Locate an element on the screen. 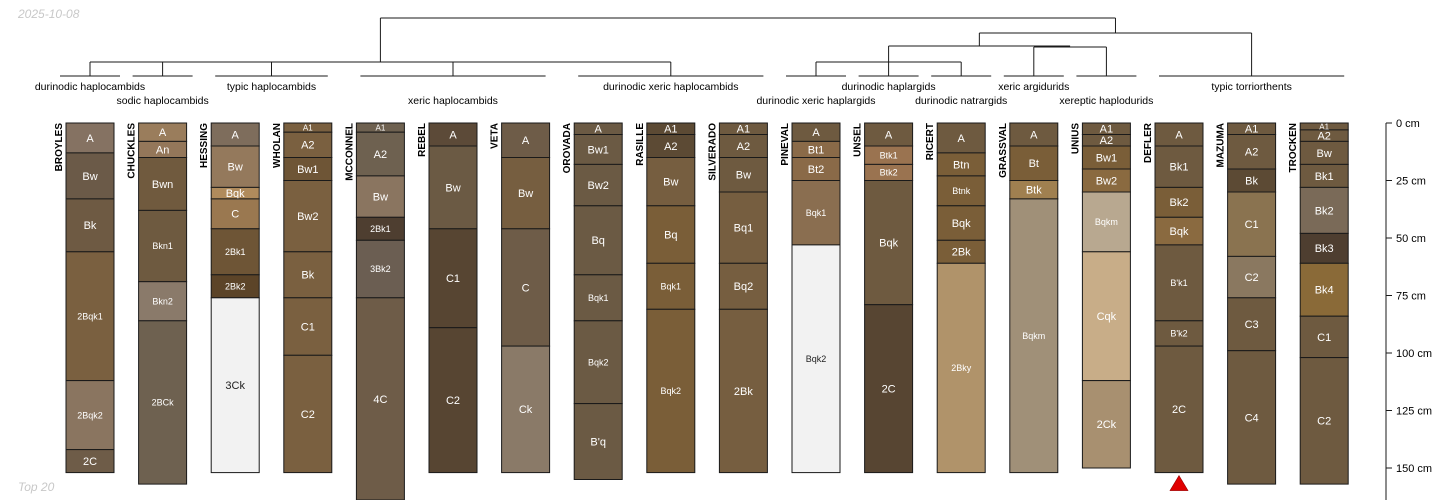 The image size is (1450, 500). horizon-label: Bqk is located at coordinates (235, 194).